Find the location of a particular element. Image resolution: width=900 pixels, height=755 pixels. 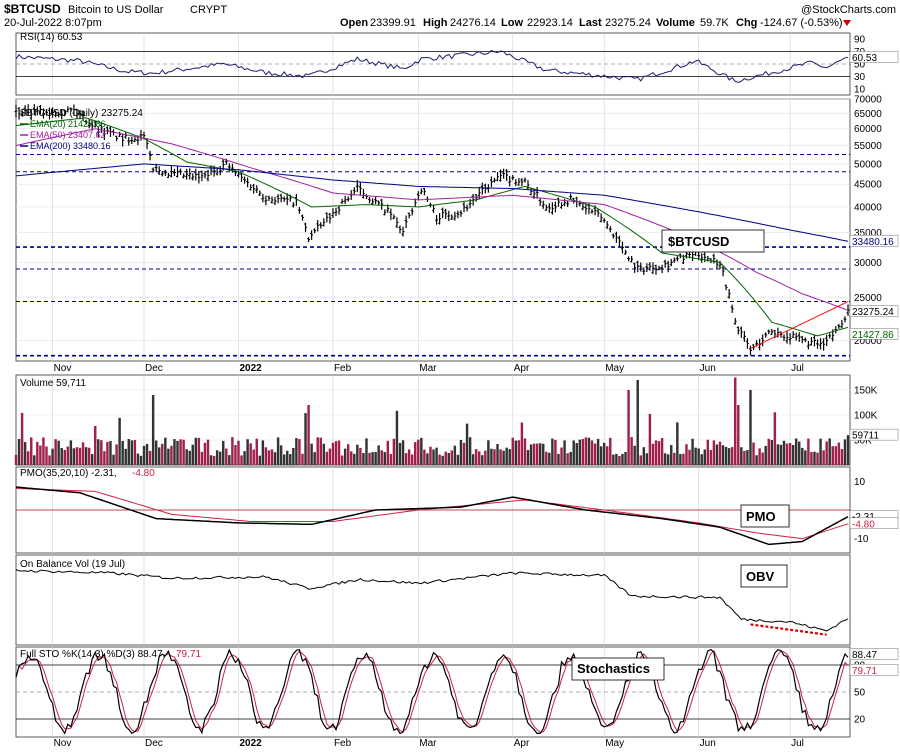

sto-tick-label: 50 is located at coordinates (860, 693).